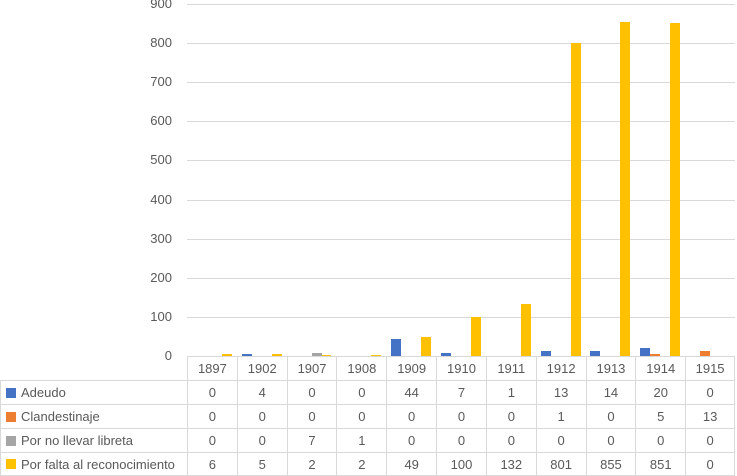 The height and width of the screenshot is (476, 737). What do you see at coordinates (11, 440) in the screenshot?
I see `legend-swatch-por-no-llevar-libreta` at bounding box center [11, 440].